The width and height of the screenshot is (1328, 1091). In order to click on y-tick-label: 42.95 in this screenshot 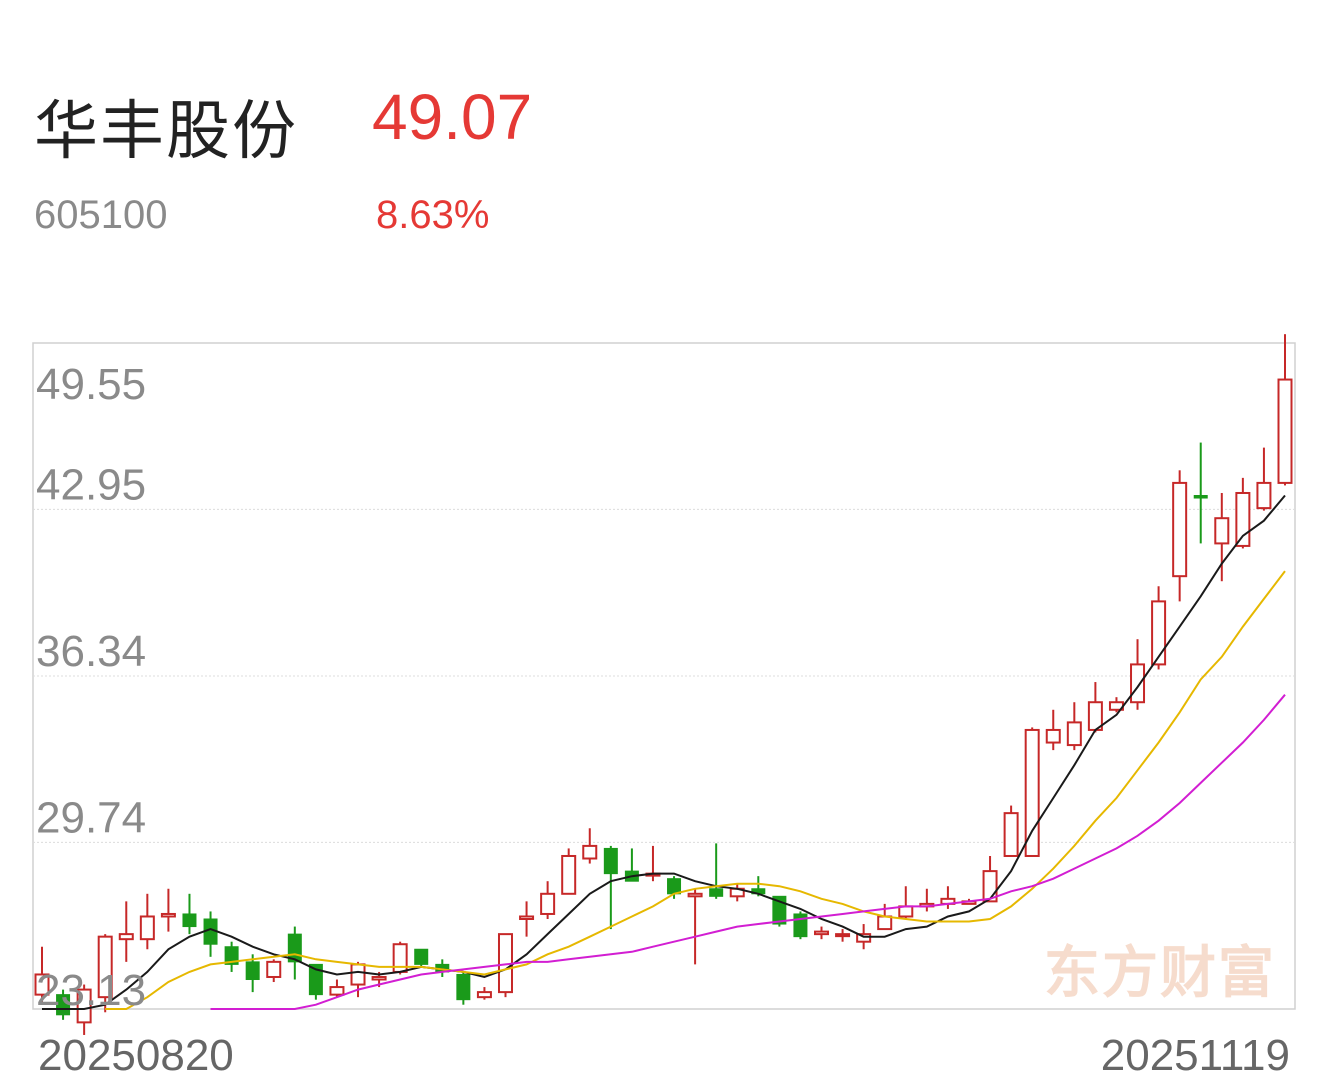, I will do `click(91, 484)`.